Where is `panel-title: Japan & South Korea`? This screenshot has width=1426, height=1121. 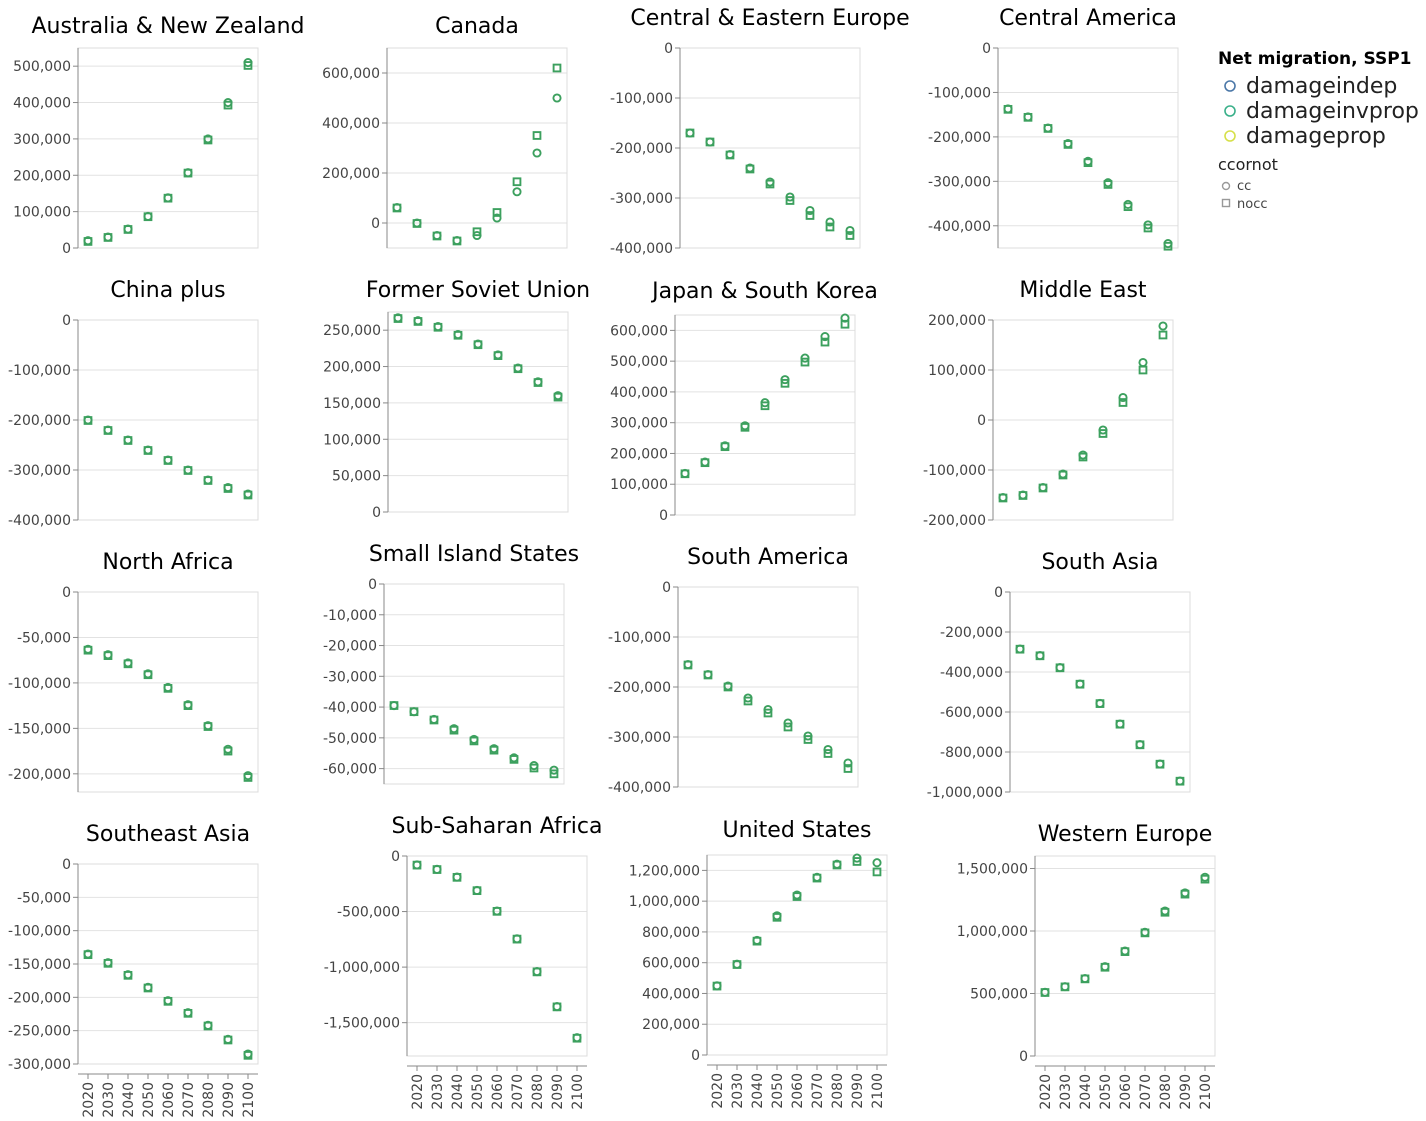
panel-title: Japan & South Korea is located at coordinates (764, 291).